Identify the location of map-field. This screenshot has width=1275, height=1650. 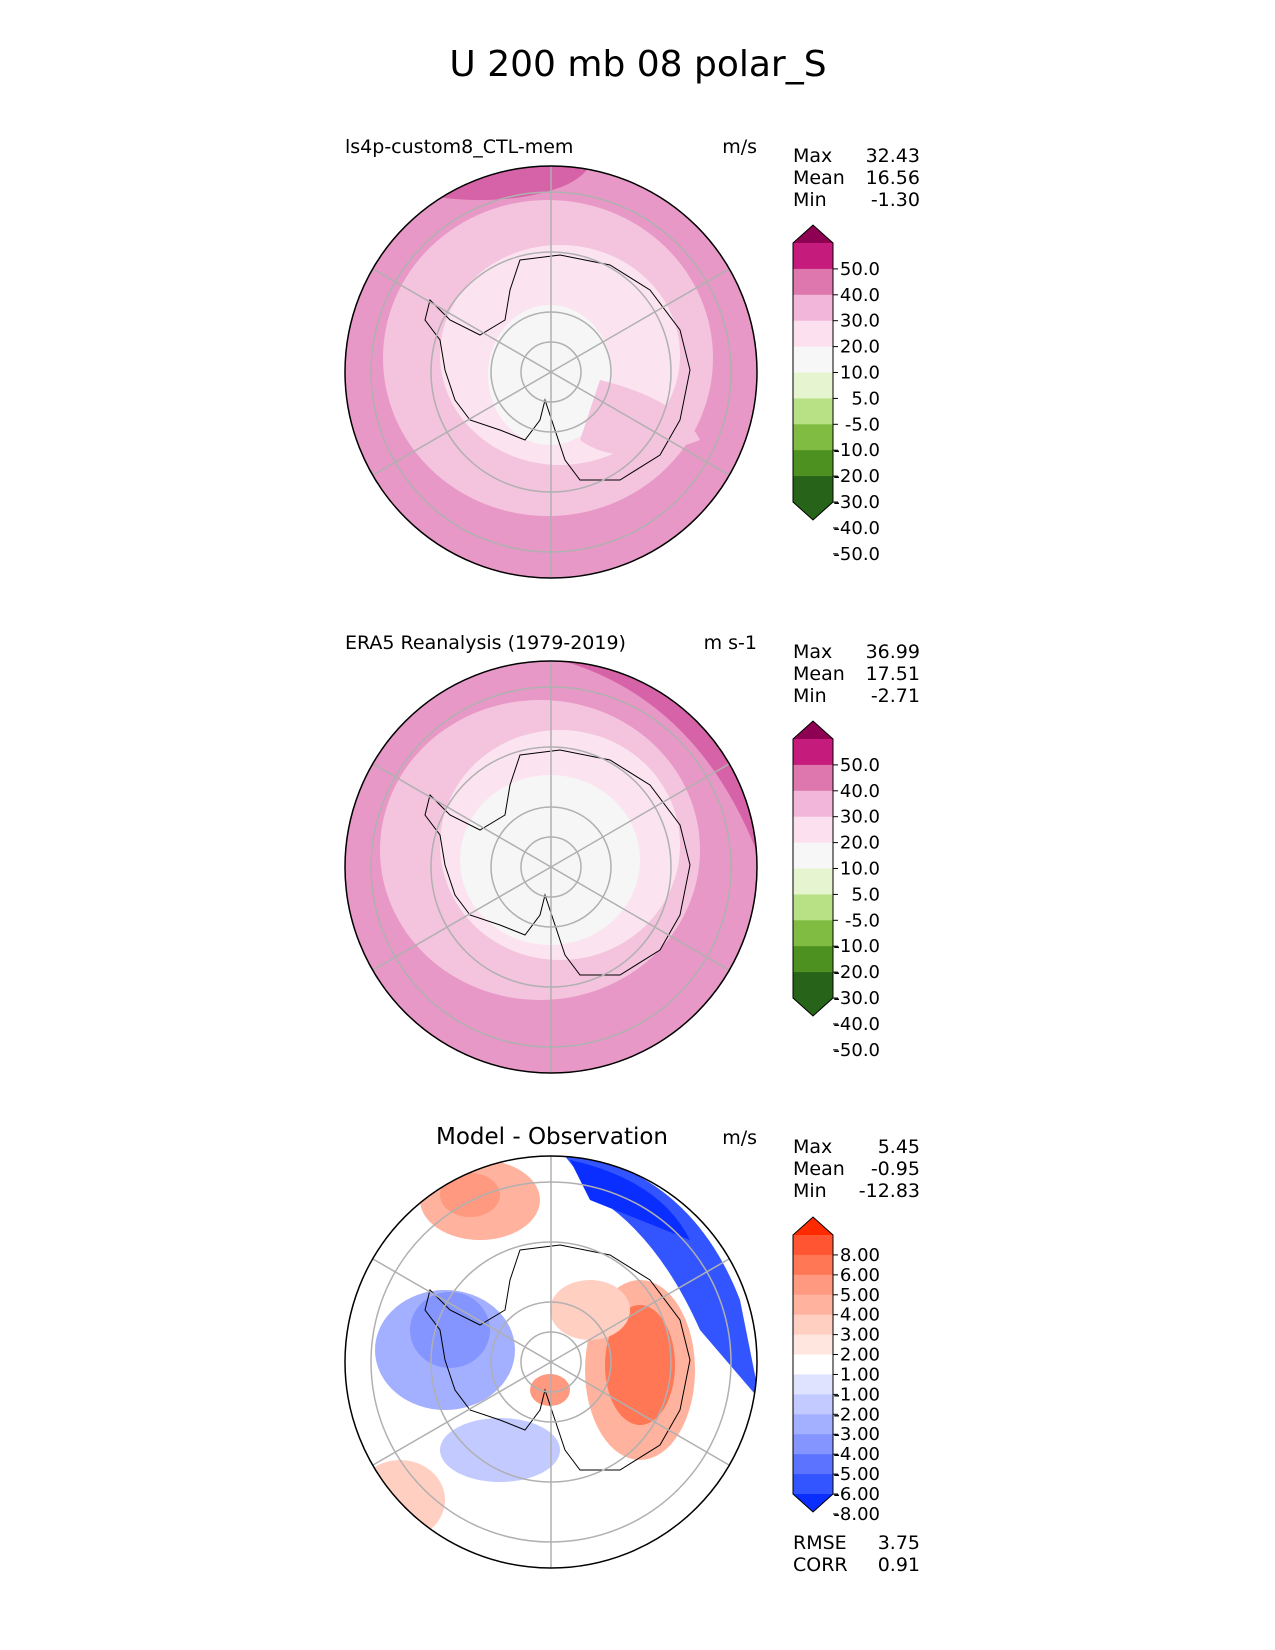
(551, 372).